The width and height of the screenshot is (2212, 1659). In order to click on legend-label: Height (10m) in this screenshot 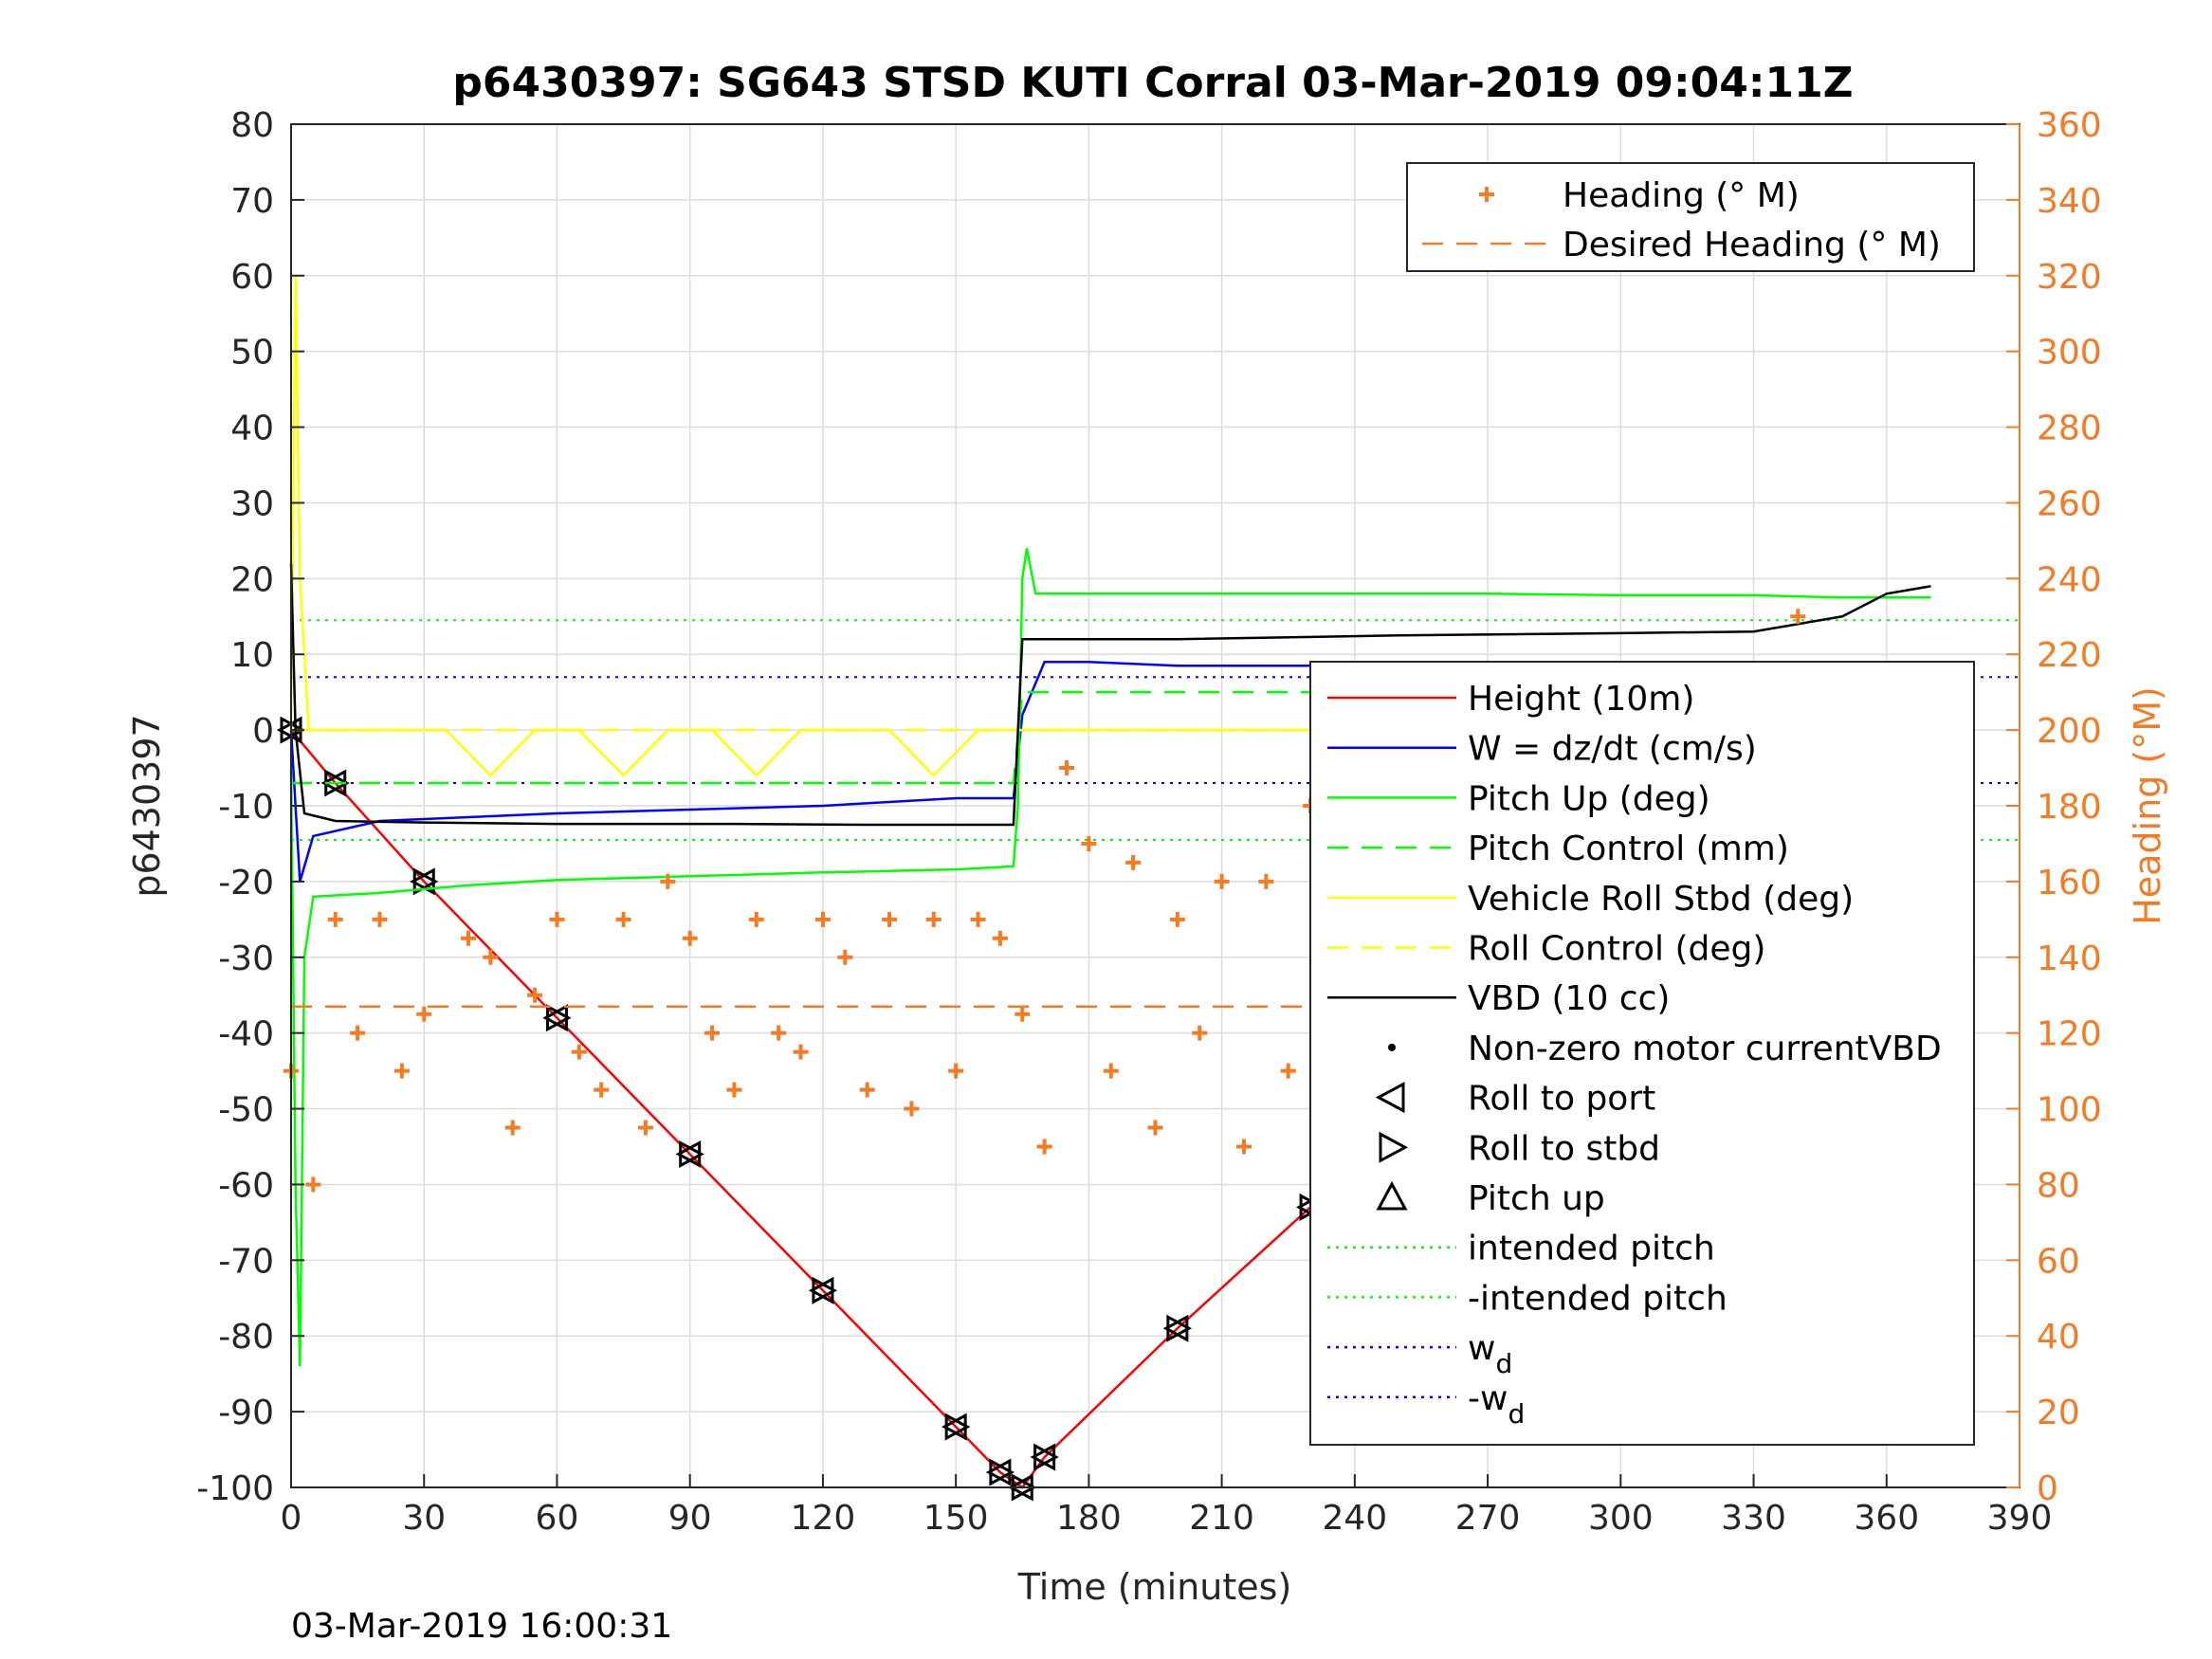, I will do `click(1581, 699)`.